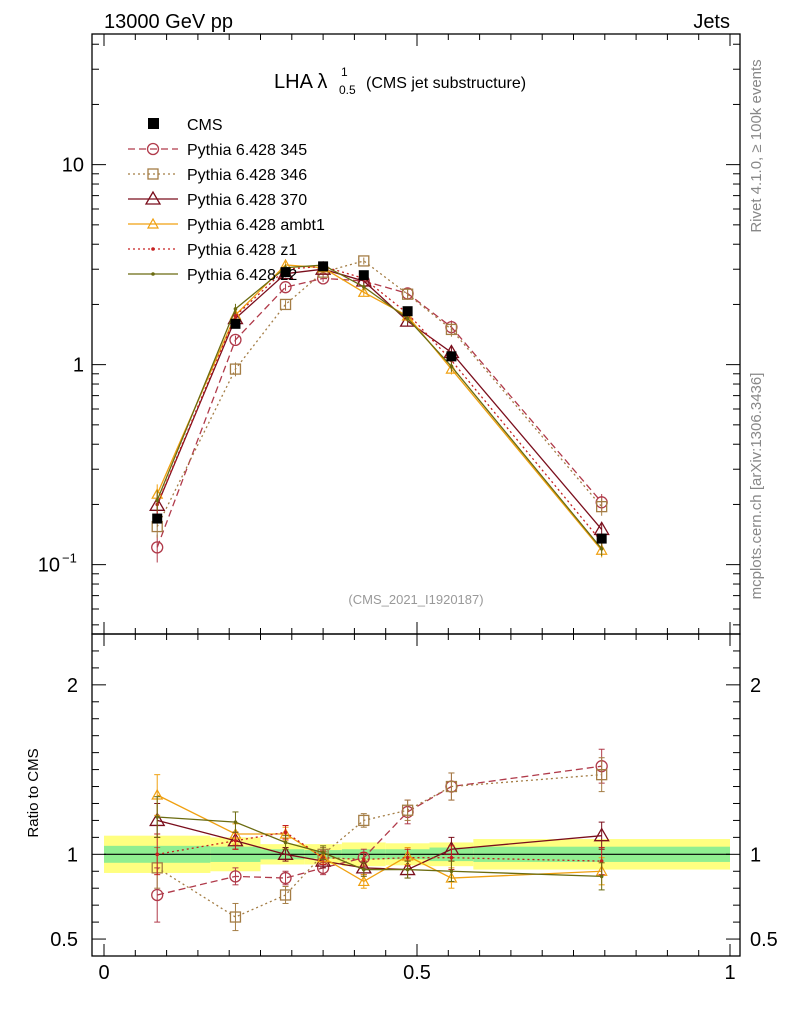 This screenshot has width=786, height=1024. I want to click on main-y-tick-exponent: −1, so click(69, 558).